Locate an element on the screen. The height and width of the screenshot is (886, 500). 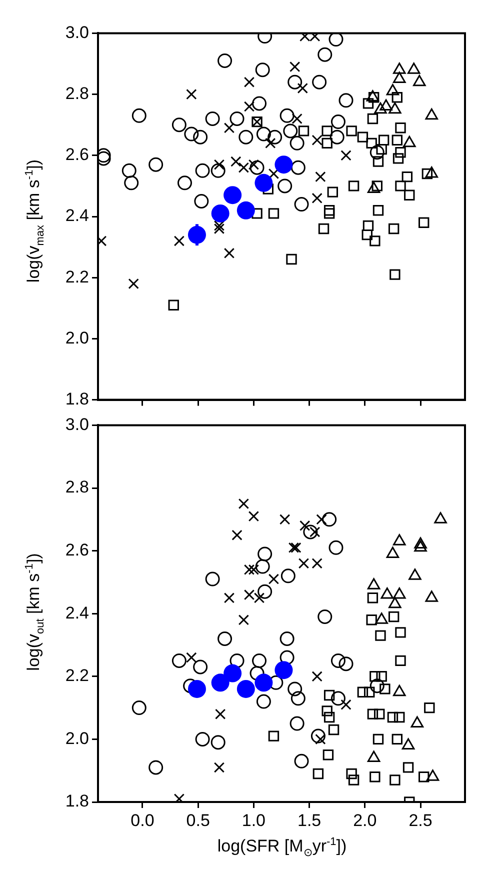
x-tick-label: 2.5 is located at coordinates (420, 820).